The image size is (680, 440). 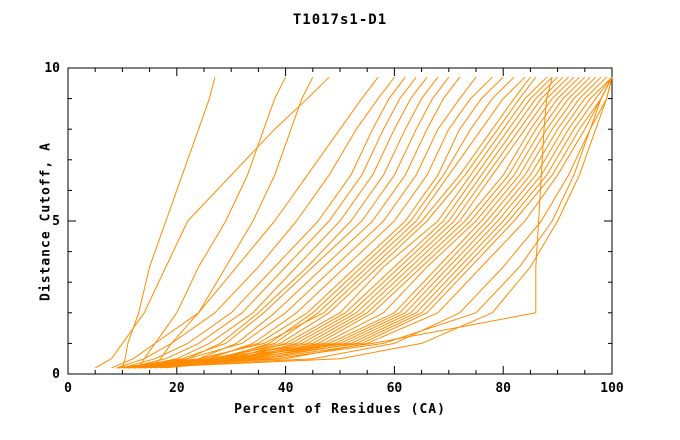 I want to click on x-tick-label: 20, so click(x=177, y=388).